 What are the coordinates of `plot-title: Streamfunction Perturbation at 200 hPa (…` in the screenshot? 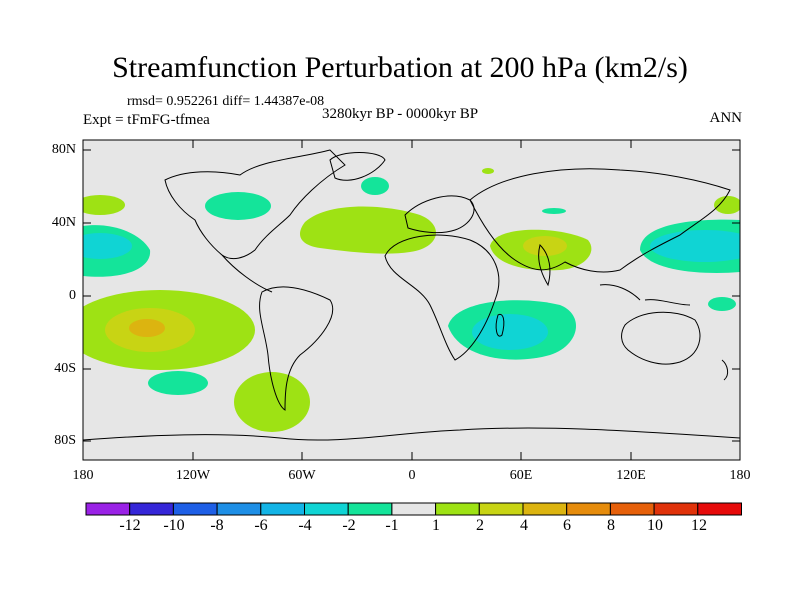 It's located at (400, 67).